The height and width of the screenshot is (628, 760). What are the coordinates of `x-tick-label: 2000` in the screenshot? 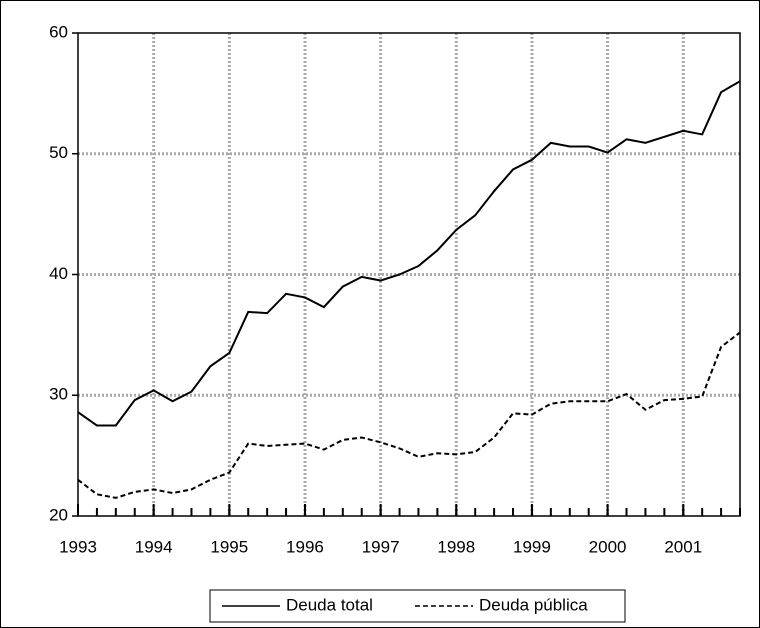 It's located at (608, 546).